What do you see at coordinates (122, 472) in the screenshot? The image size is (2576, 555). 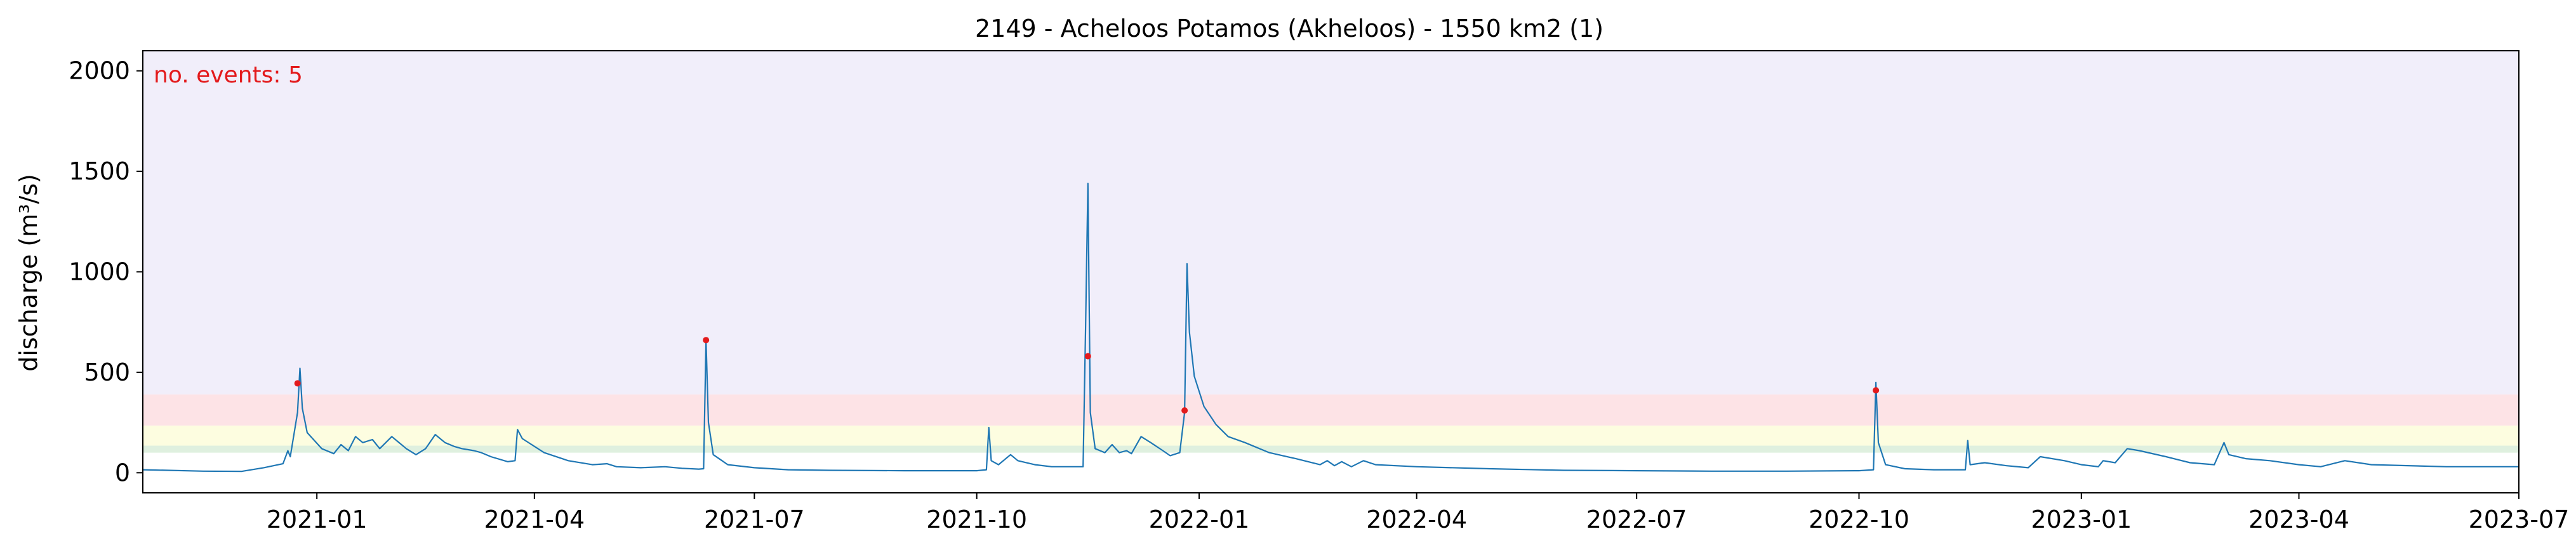 I see `y-tick-label-0: 0` at bounding box center [122, 472].